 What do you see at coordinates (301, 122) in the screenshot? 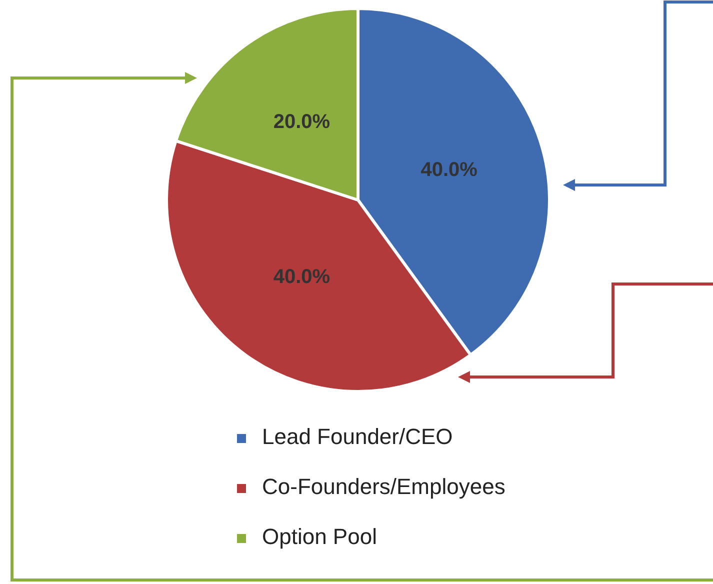
I see `data-label: 20.0%` at bounding box center [301, 122].